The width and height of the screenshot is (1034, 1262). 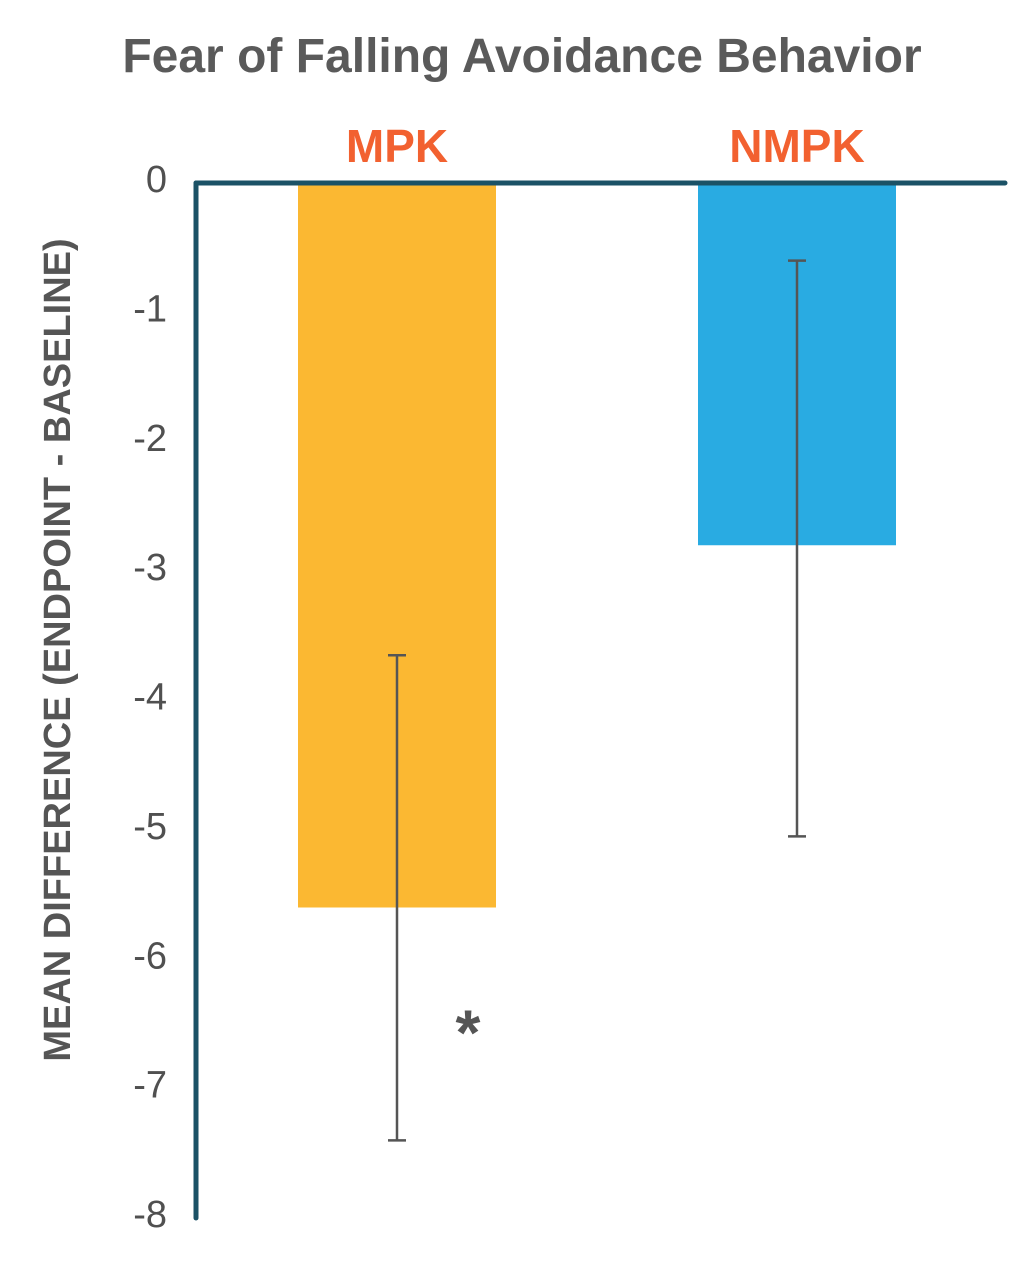 I want to click on error-bar-mpk, so click(x=397, y=897).